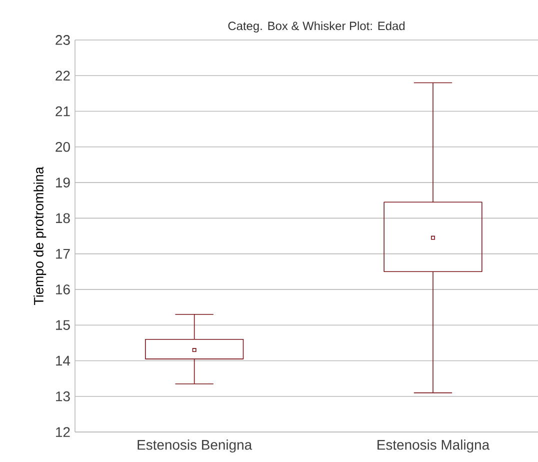  I want to click on y-tick-label: 19, so click(63, 183).